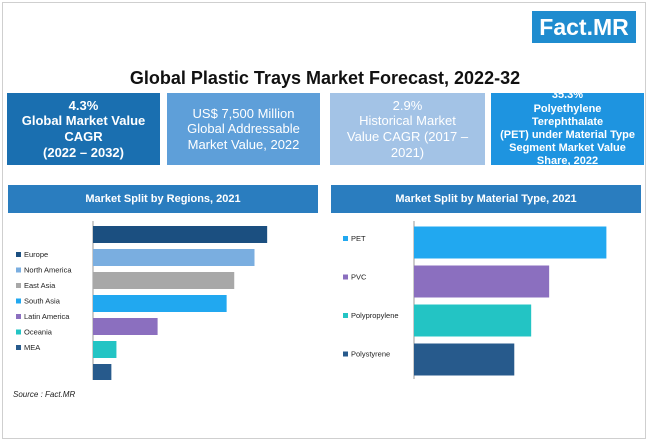  What do you see at coordinates (83, 136) in the screenshot?
I see `kpi-text: CAGR` at bounding box center [83, 136].